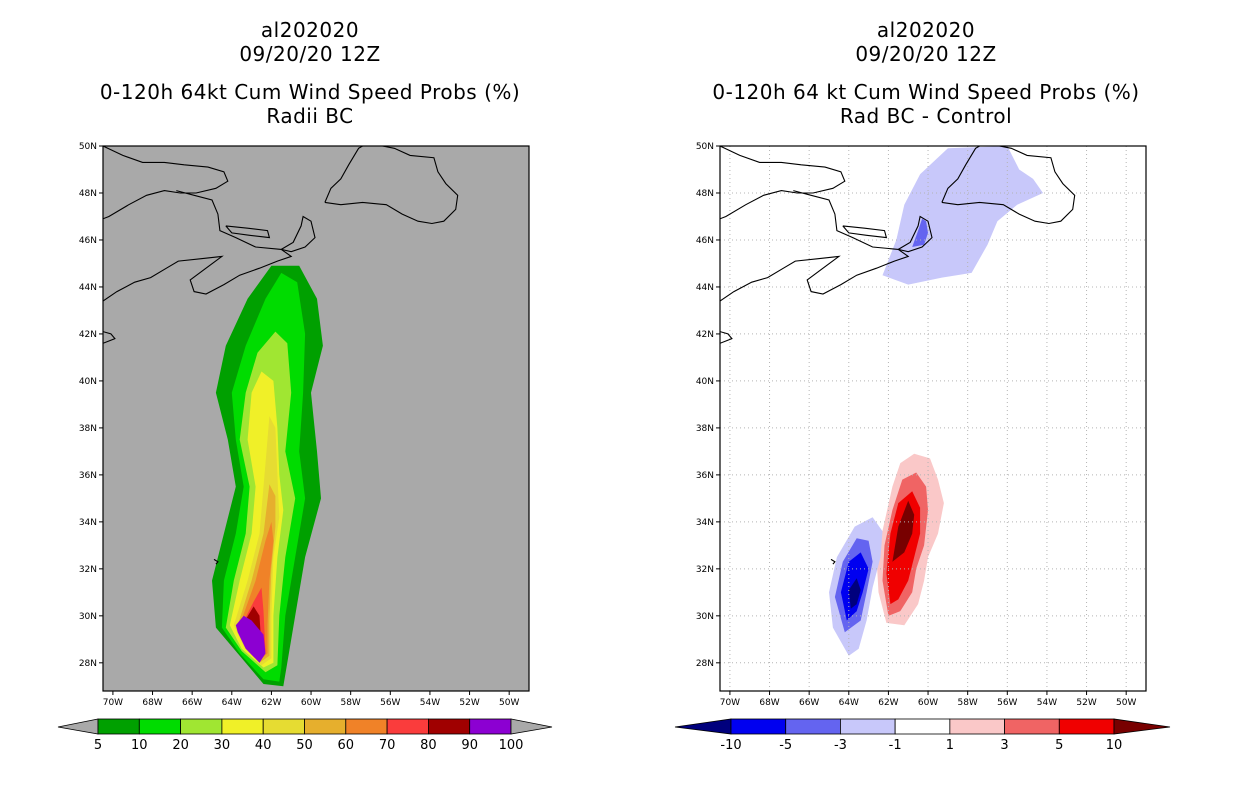 The image size is (1236, 800). I want to click on right-title-date: 09/20/20 12Z, so click(926, 54).